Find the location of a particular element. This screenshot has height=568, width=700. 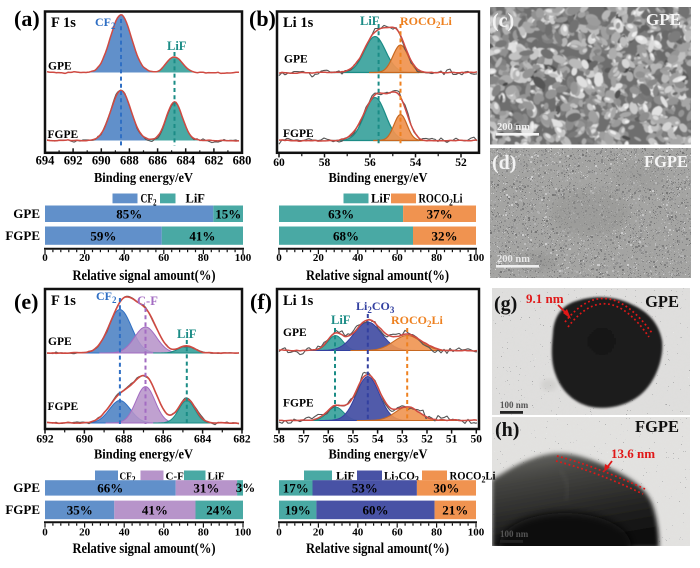

svg-text: (d) is located at coordinates (504, 163).